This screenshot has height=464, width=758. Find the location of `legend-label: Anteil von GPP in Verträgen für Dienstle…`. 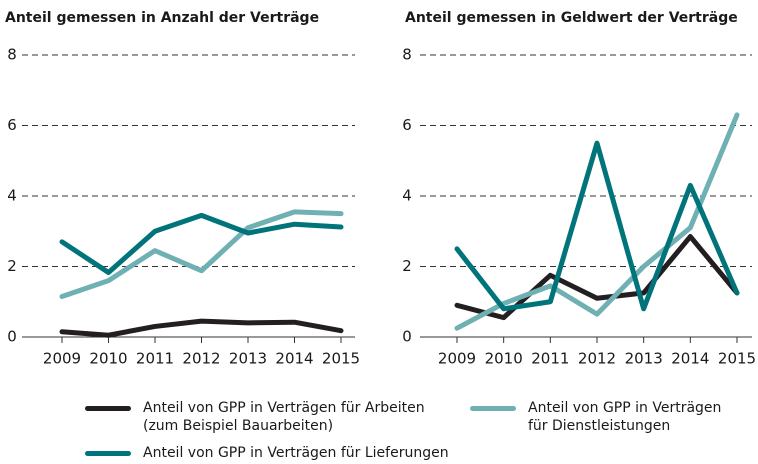

legend-label: Anteil von GPP in Verträgen für Dienstle… is located at coordinates (625, 417).